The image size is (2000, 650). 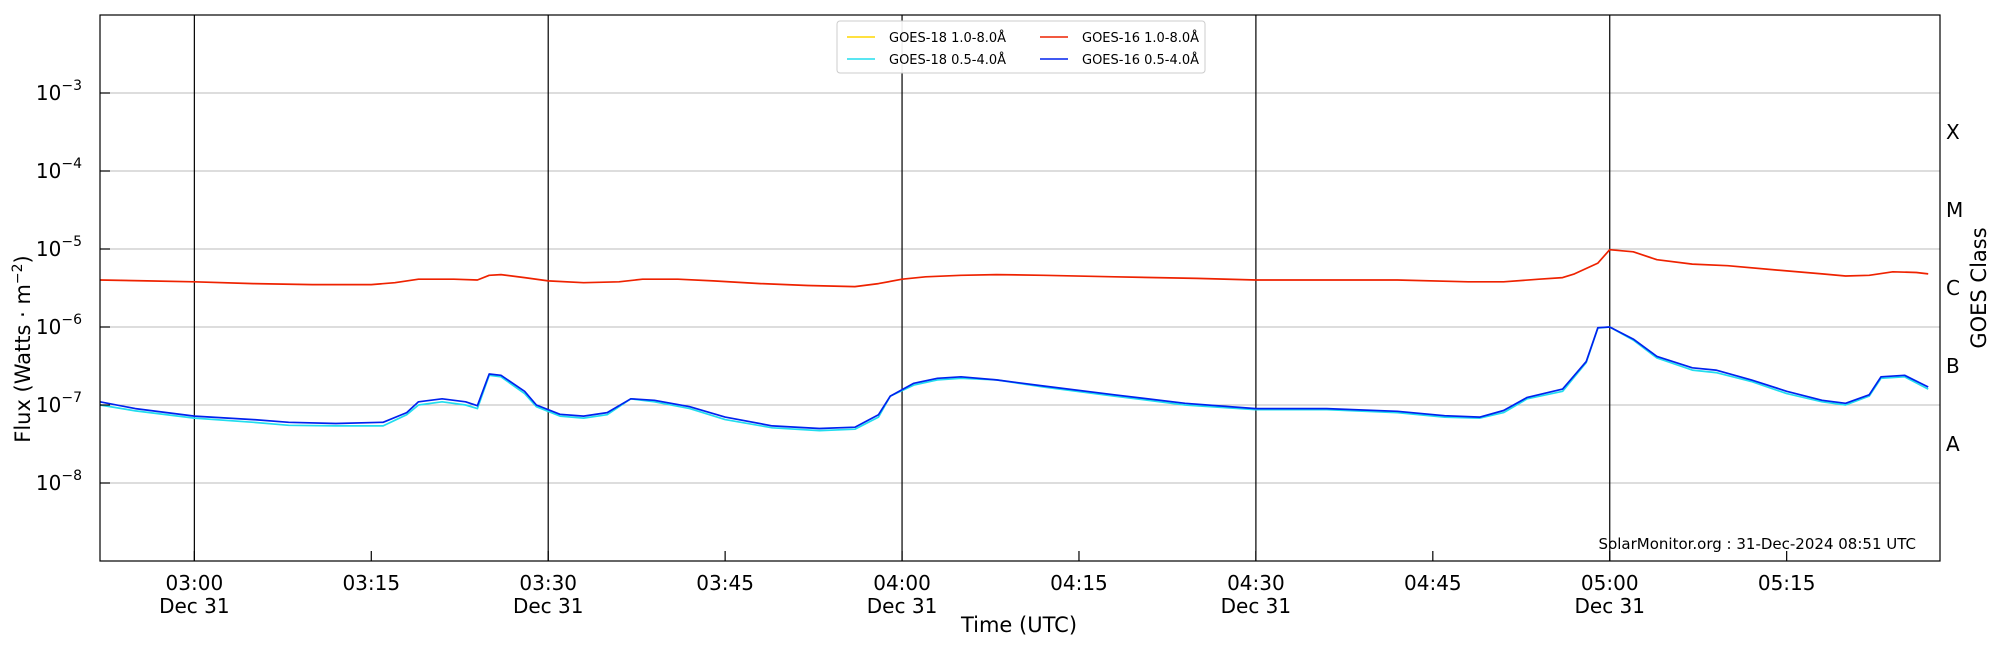 What do you see at coordinates (725, 583) in the screenshot?
I see `x-tick-label: 03:45` at bounding box center [725, 583].